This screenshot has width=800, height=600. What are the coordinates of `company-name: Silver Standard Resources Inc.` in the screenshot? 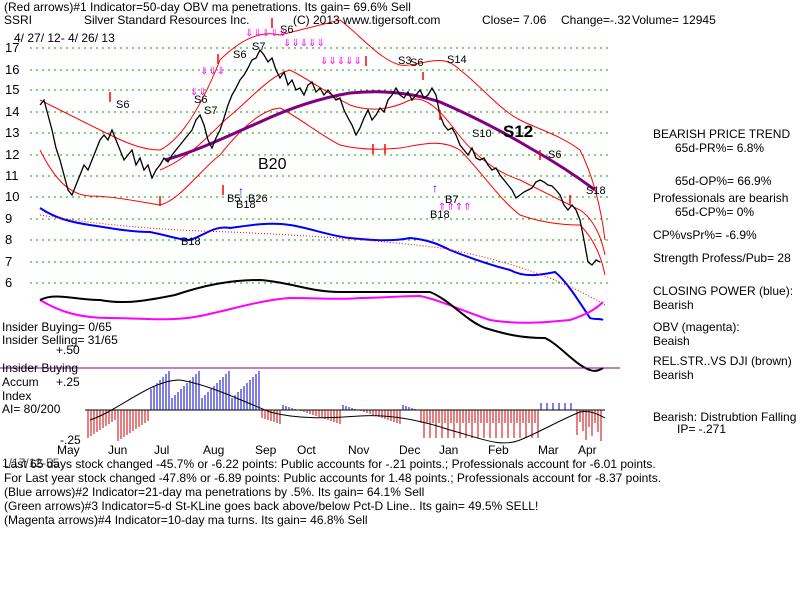 It's located at (167, 20).